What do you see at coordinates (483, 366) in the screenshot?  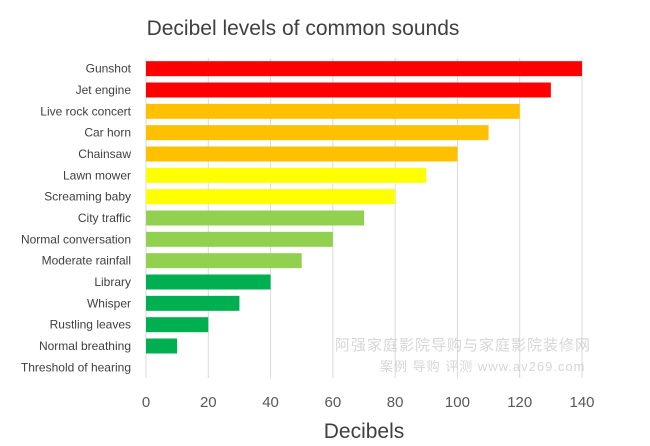 I see `watermark-line-2: 案例 导购 评测 www.av269.com` at bounding box center [483, 366].